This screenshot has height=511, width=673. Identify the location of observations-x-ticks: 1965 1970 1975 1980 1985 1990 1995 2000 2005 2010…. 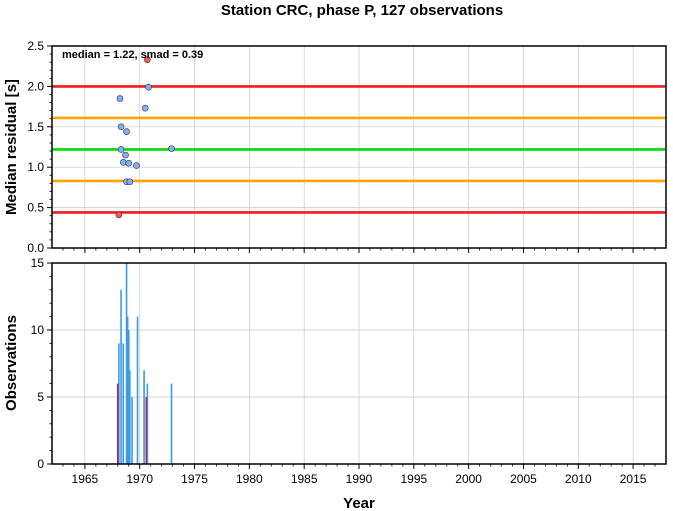
(359, 475).